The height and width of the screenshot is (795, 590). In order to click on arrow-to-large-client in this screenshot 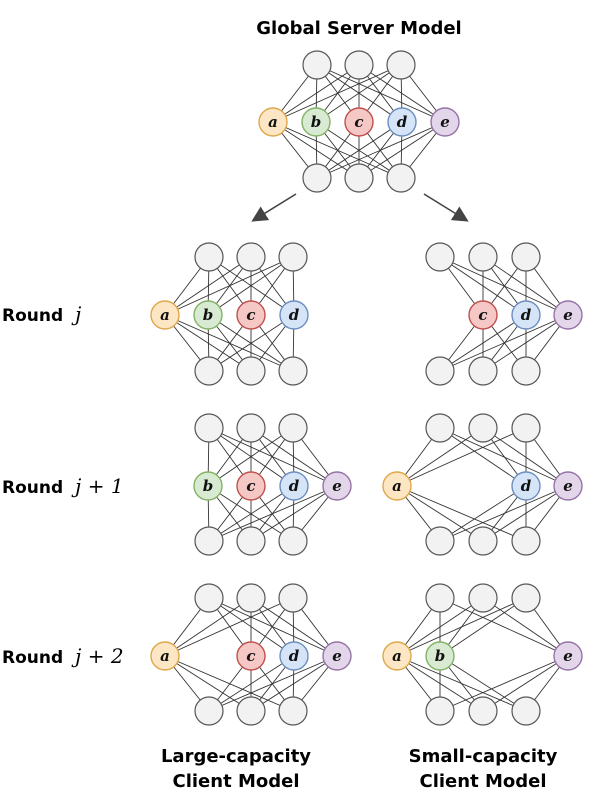, I will do `click(274, 207)`.